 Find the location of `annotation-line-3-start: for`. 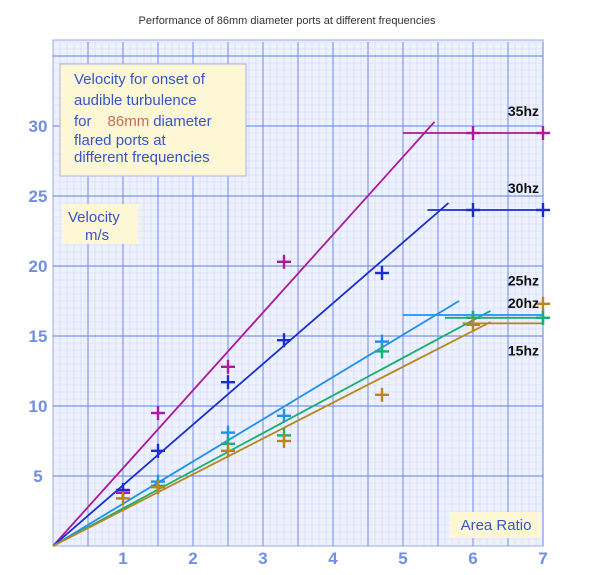

annotation-line-3-start: for is located at coordinates (83, 121).